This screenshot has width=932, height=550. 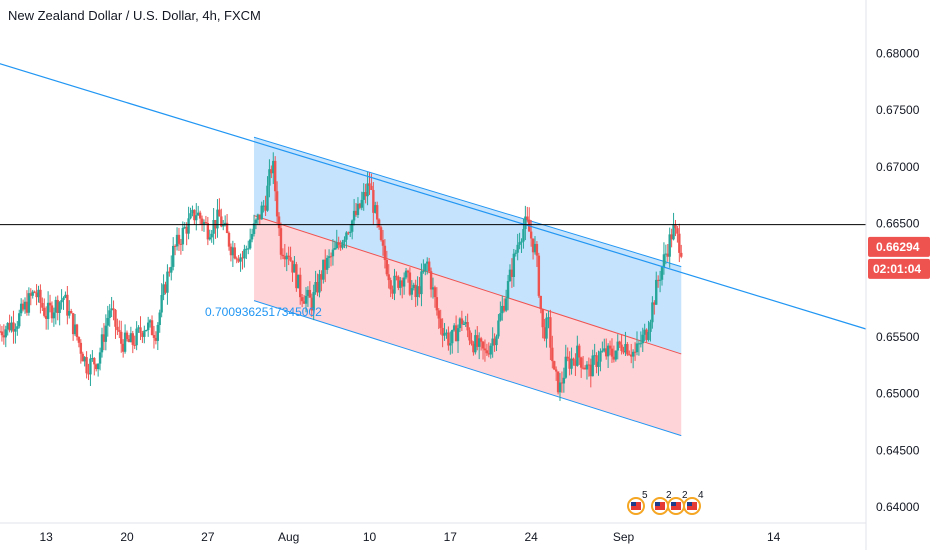 What do you see at coordinates (263, 312) in the screenshot?
I see `channel-deviation-label: 0.7009362517345002` at bounding box center [263, 312].